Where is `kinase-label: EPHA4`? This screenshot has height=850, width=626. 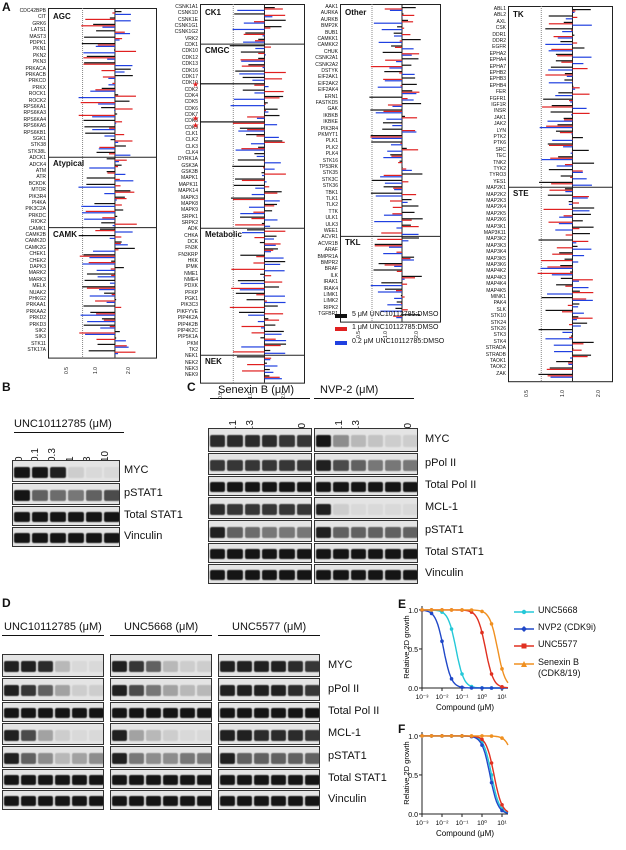
kinase-label: EPHA4 is located at coordinates (497, 60).